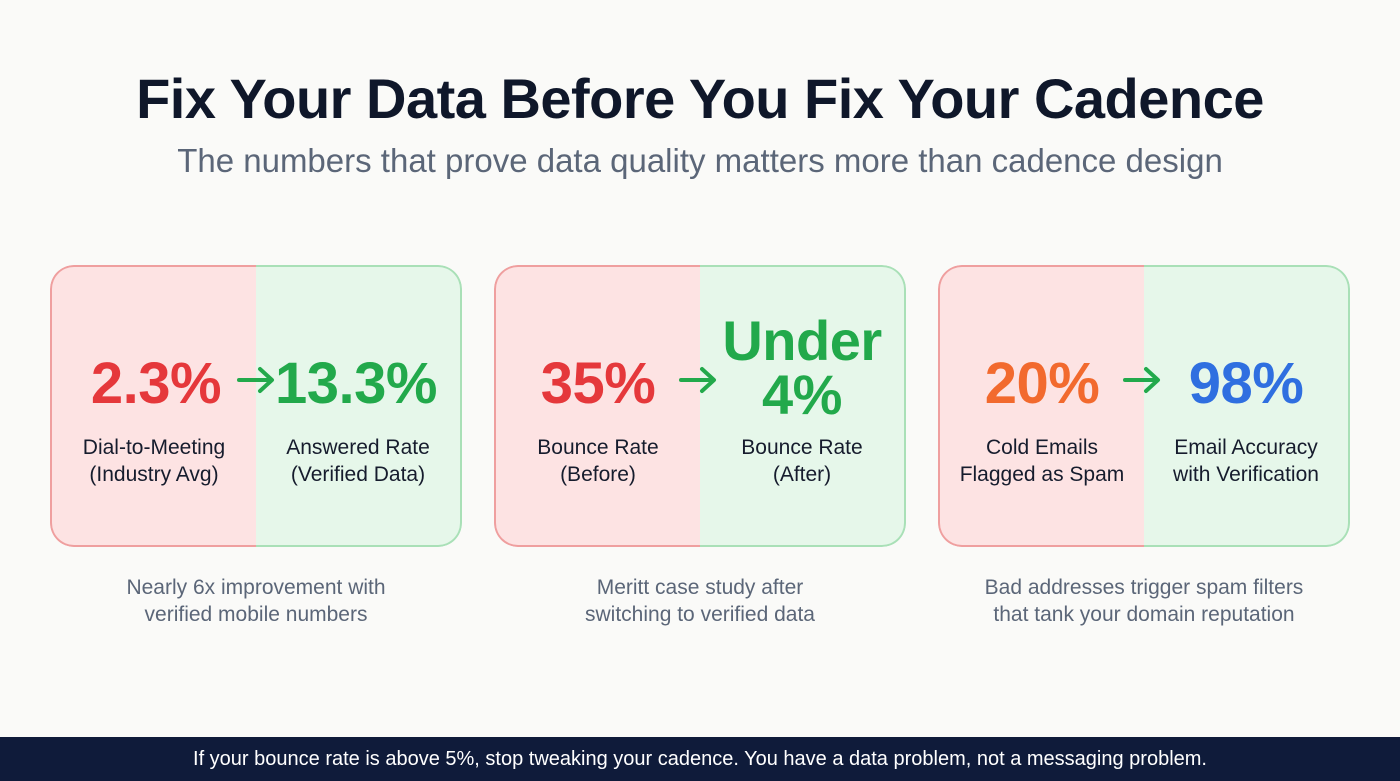 The image size is (1400, 781). What do you see at coordinates (802, 461) in the screenshot?
I see `after-label: Bounce Rate (After)` at bounding box center [802, 461].